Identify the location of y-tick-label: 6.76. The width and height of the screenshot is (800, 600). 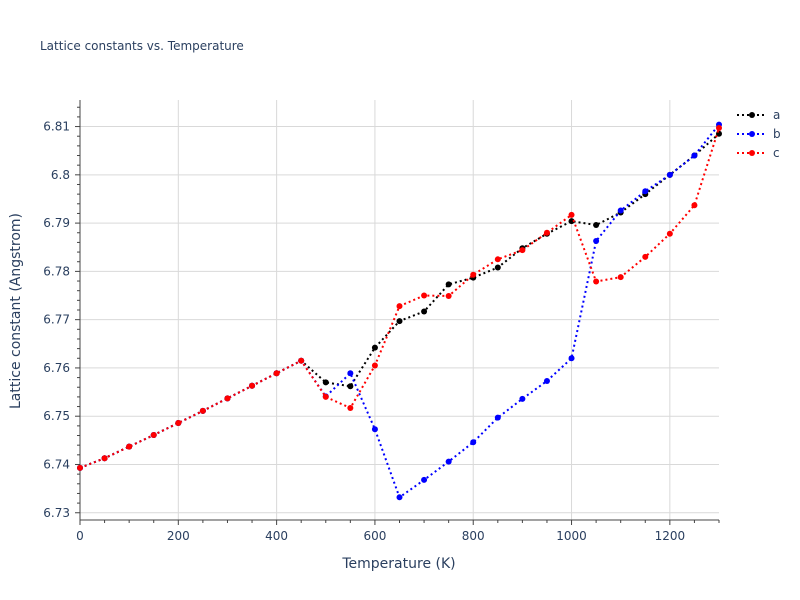
(56, 368).